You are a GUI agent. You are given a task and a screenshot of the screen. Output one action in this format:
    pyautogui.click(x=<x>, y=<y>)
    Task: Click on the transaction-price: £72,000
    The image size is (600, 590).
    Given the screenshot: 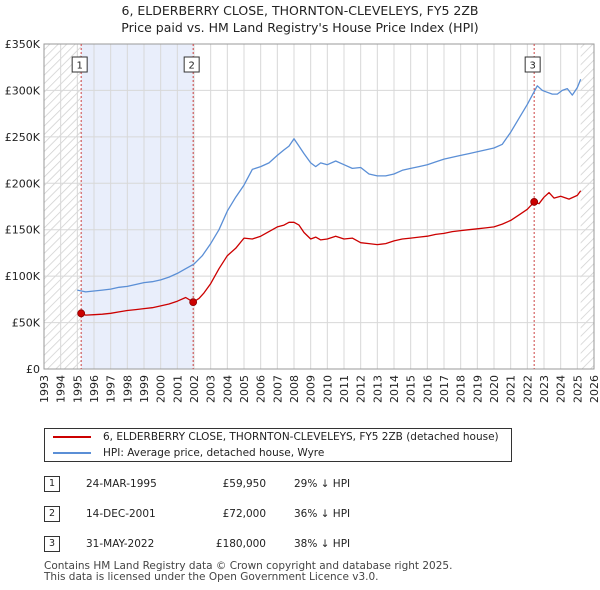 What is the action you would take?
    pyautogui.click(x=244, y=514)
    